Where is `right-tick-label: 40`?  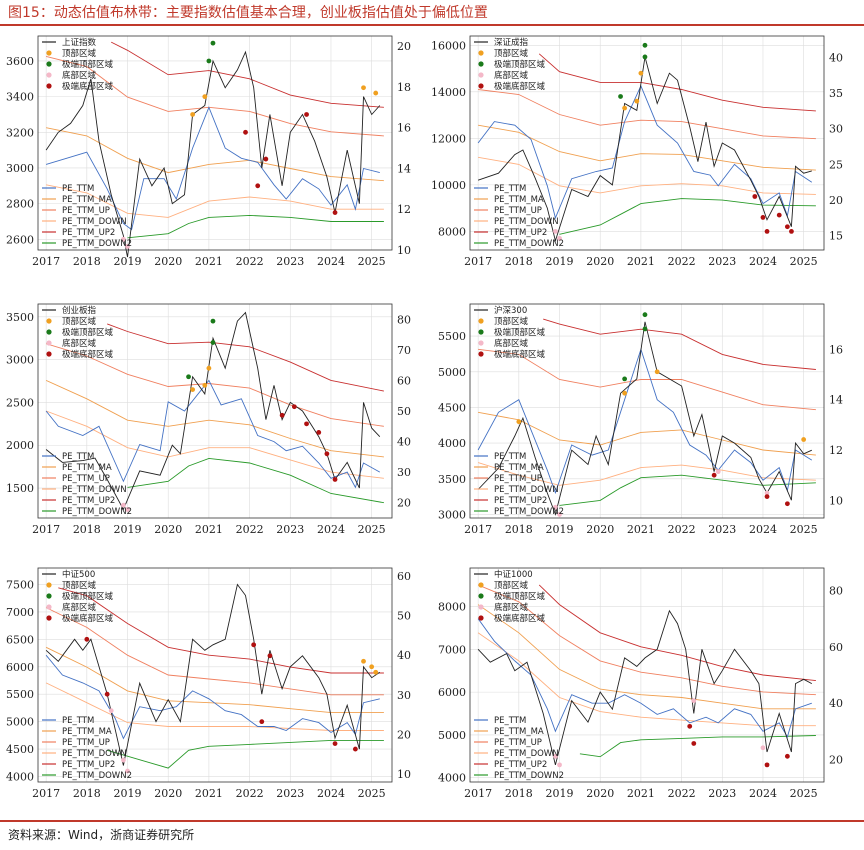 right-tick-label: 40 is located at coordinates (404, 442).